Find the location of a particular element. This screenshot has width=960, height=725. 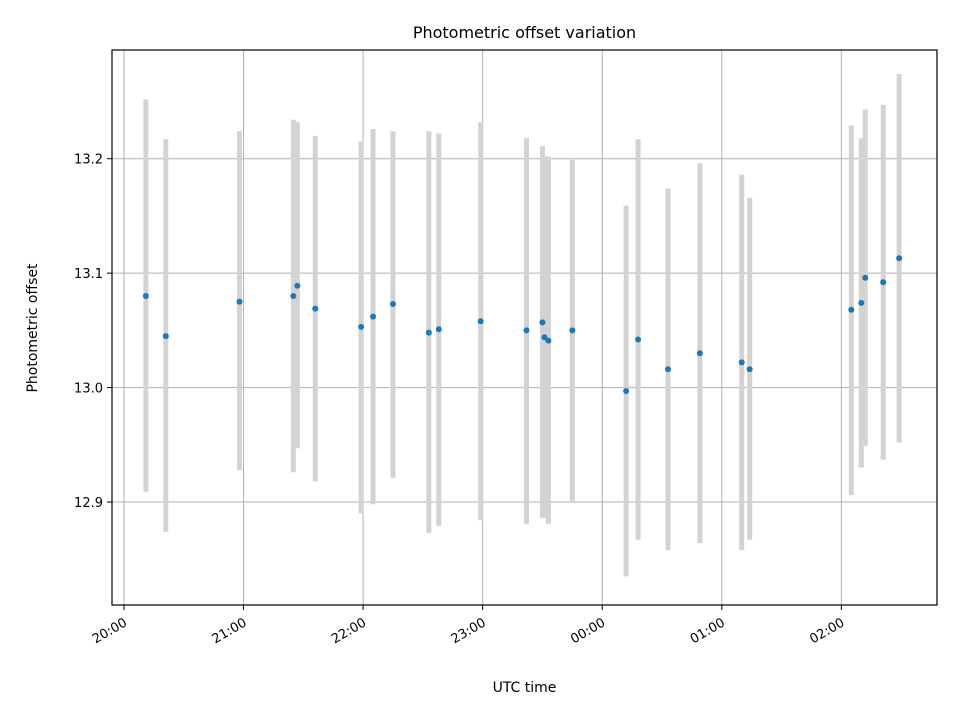

y-tick-label: 13.0 is located at coordinates (88, 389).